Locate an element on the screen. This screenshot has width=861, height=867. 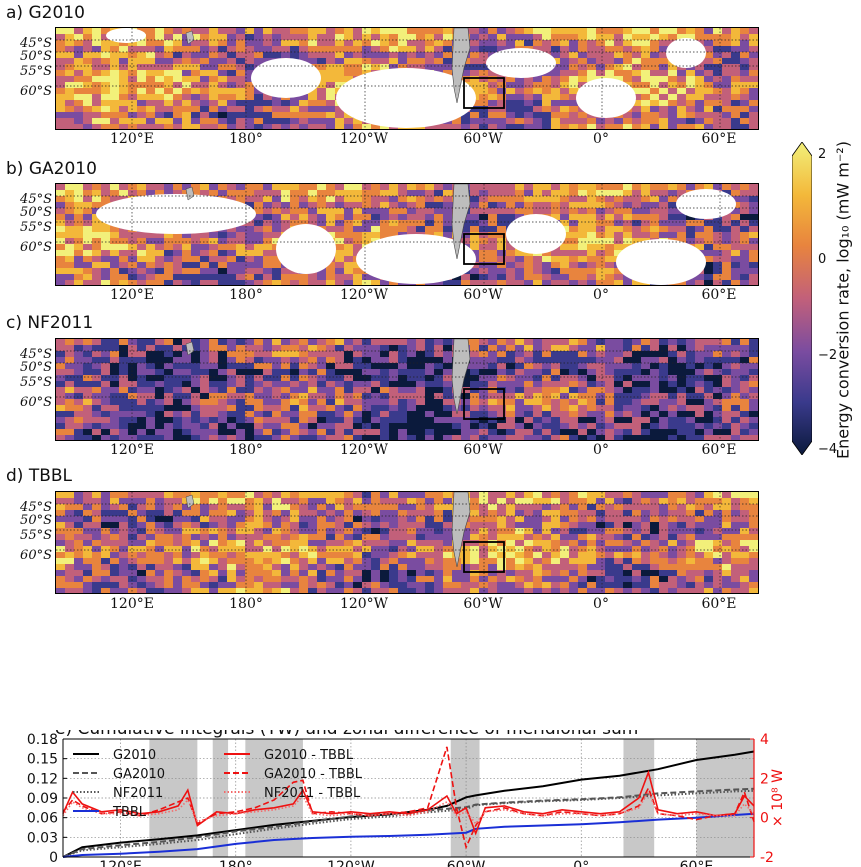
map-panel-b is located at coordinates (407, 234).